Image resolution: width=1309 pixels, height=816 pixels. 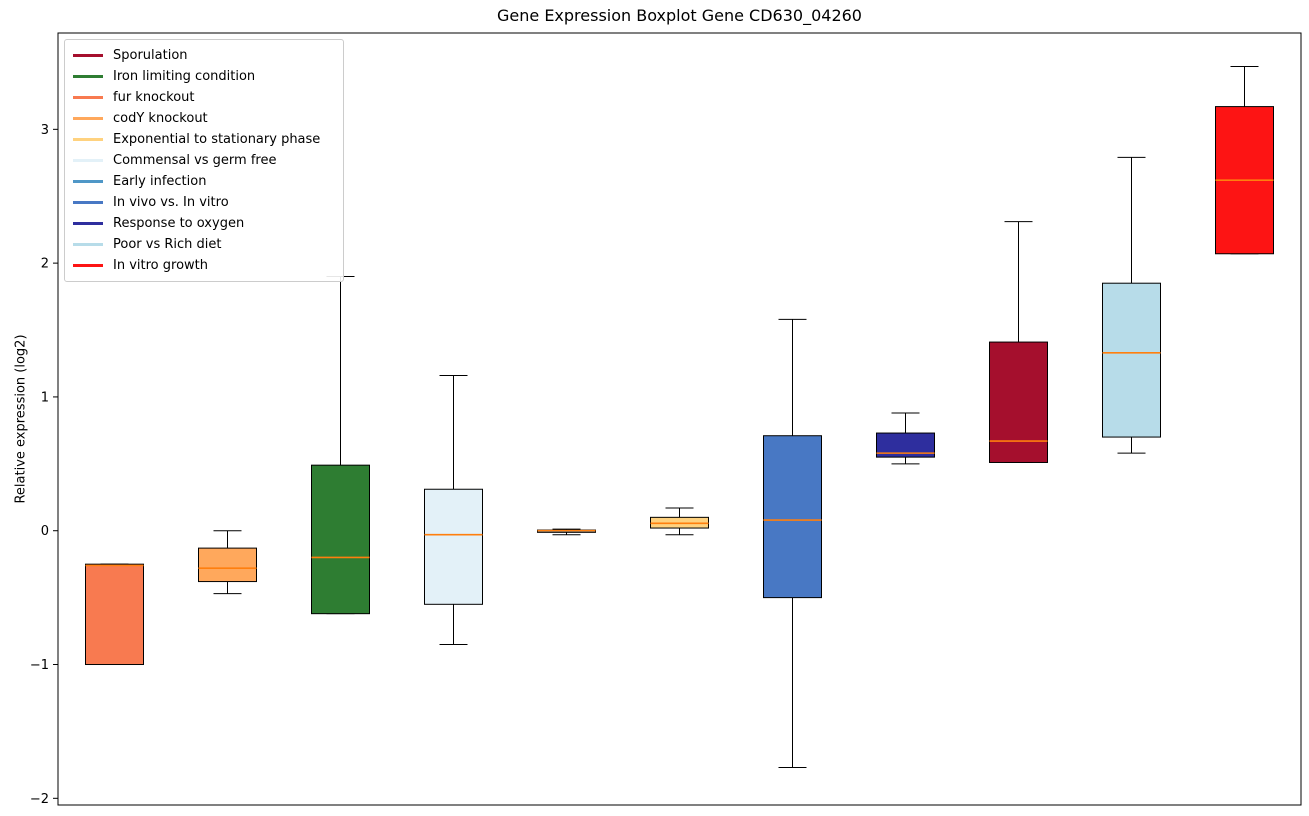 I want to click on y-tick-label: 1, so click(x=45, y=397).